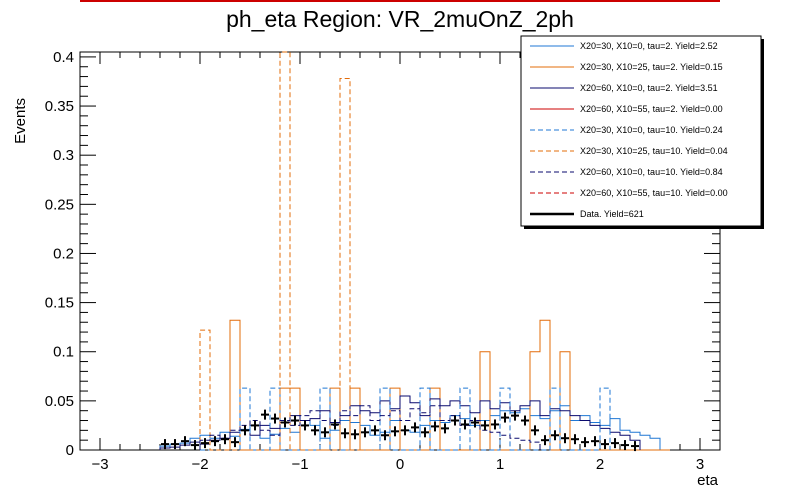 This screenshot has height=500, width=800. I want to click on legend-box, so click(641, 131).